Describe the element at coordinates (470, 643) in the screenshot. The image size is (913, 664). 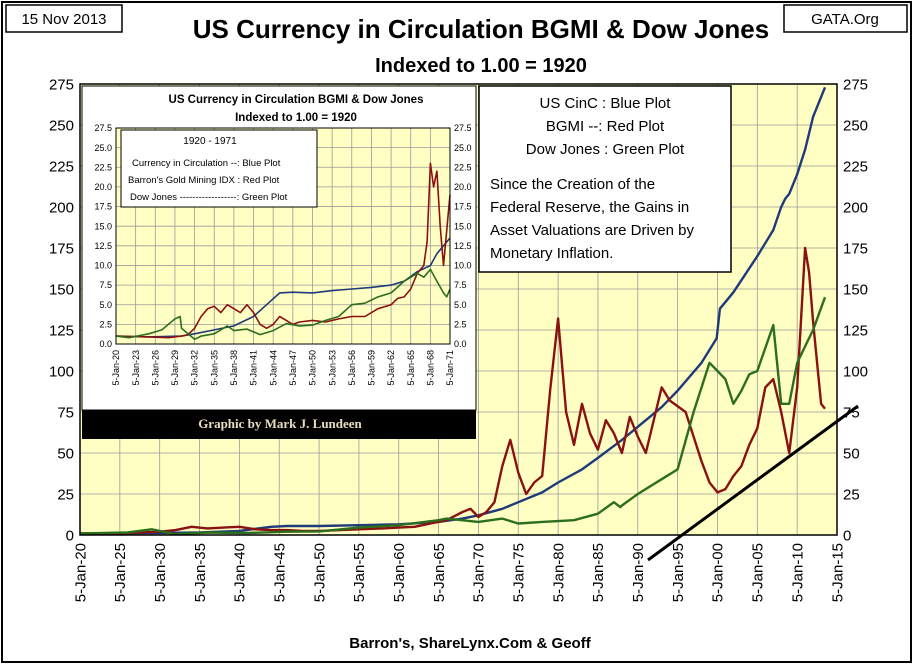
I see `x-axis-label: Barron's, ShareLynx.Com & Geoff` at that location.